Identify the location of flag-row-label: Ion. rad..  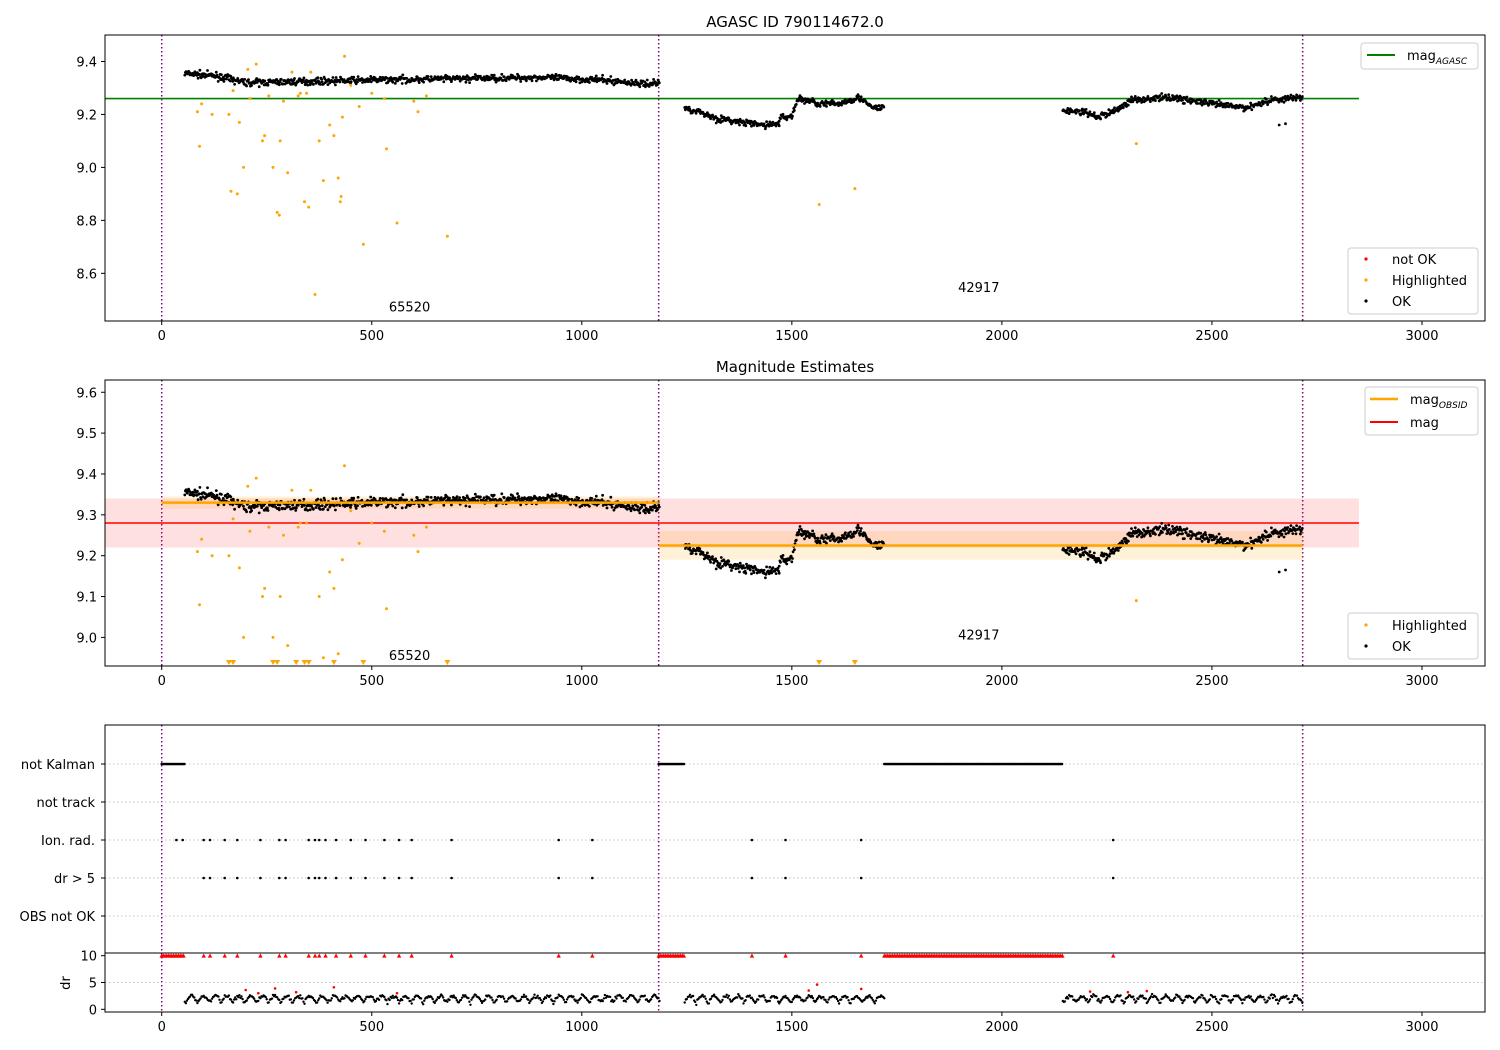
(68, 841).